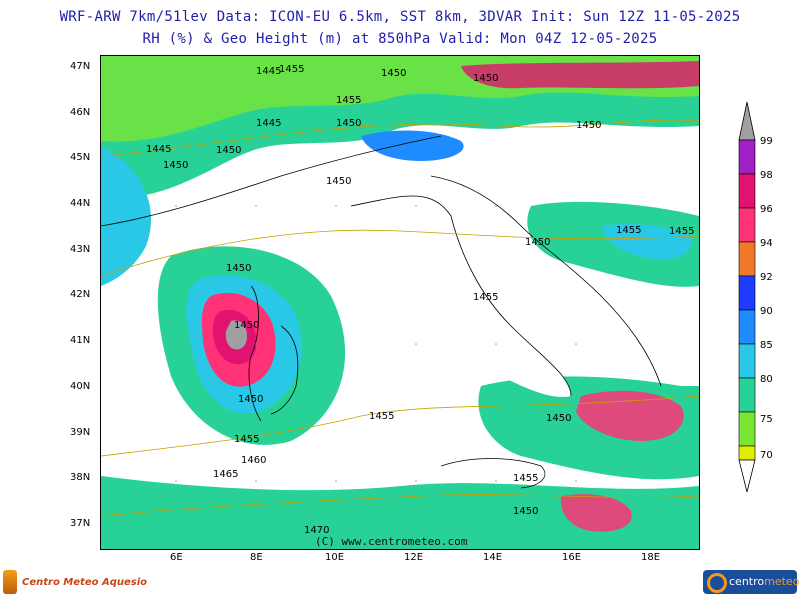 This screenshot has width=800, height=600. What do you see at coordinates (651, 557) in the screenshot?
I see `lon-label: 18E` at bounding box center [651, 557].